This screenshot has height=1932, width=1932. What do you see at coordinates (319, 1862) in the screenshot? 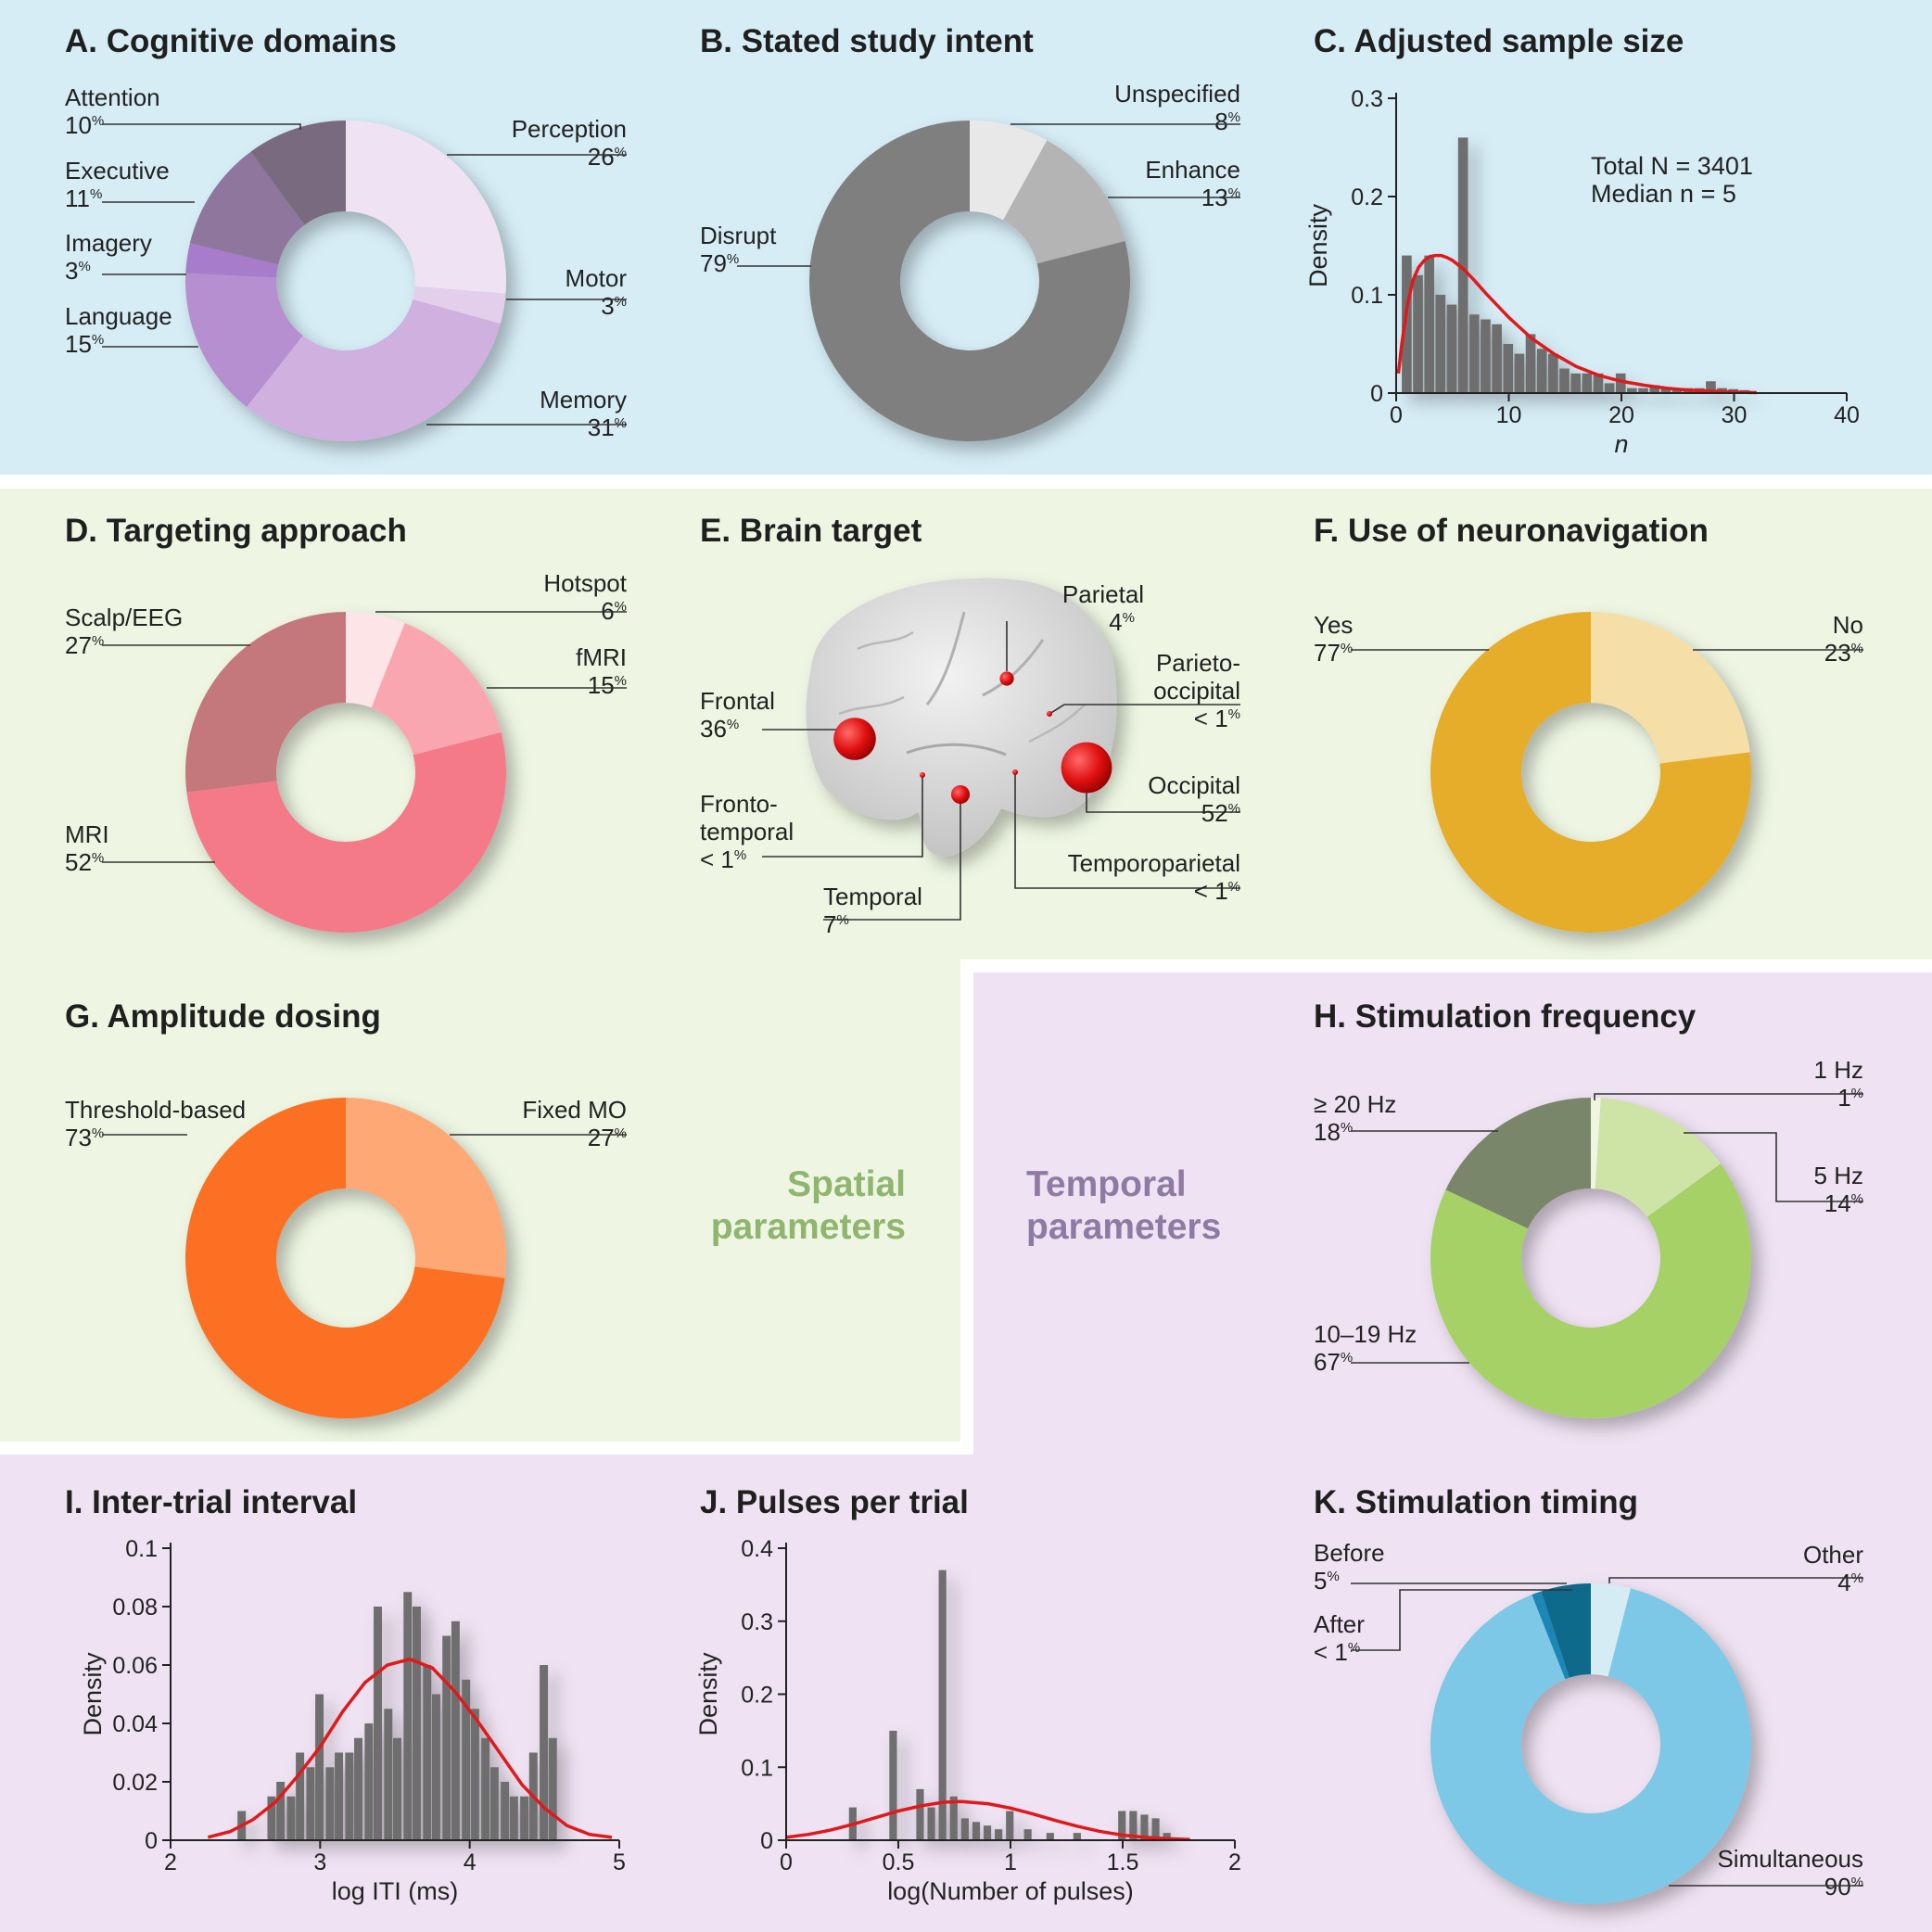
I see `x-tick-label: 3` at bounding box center [319, 1862].